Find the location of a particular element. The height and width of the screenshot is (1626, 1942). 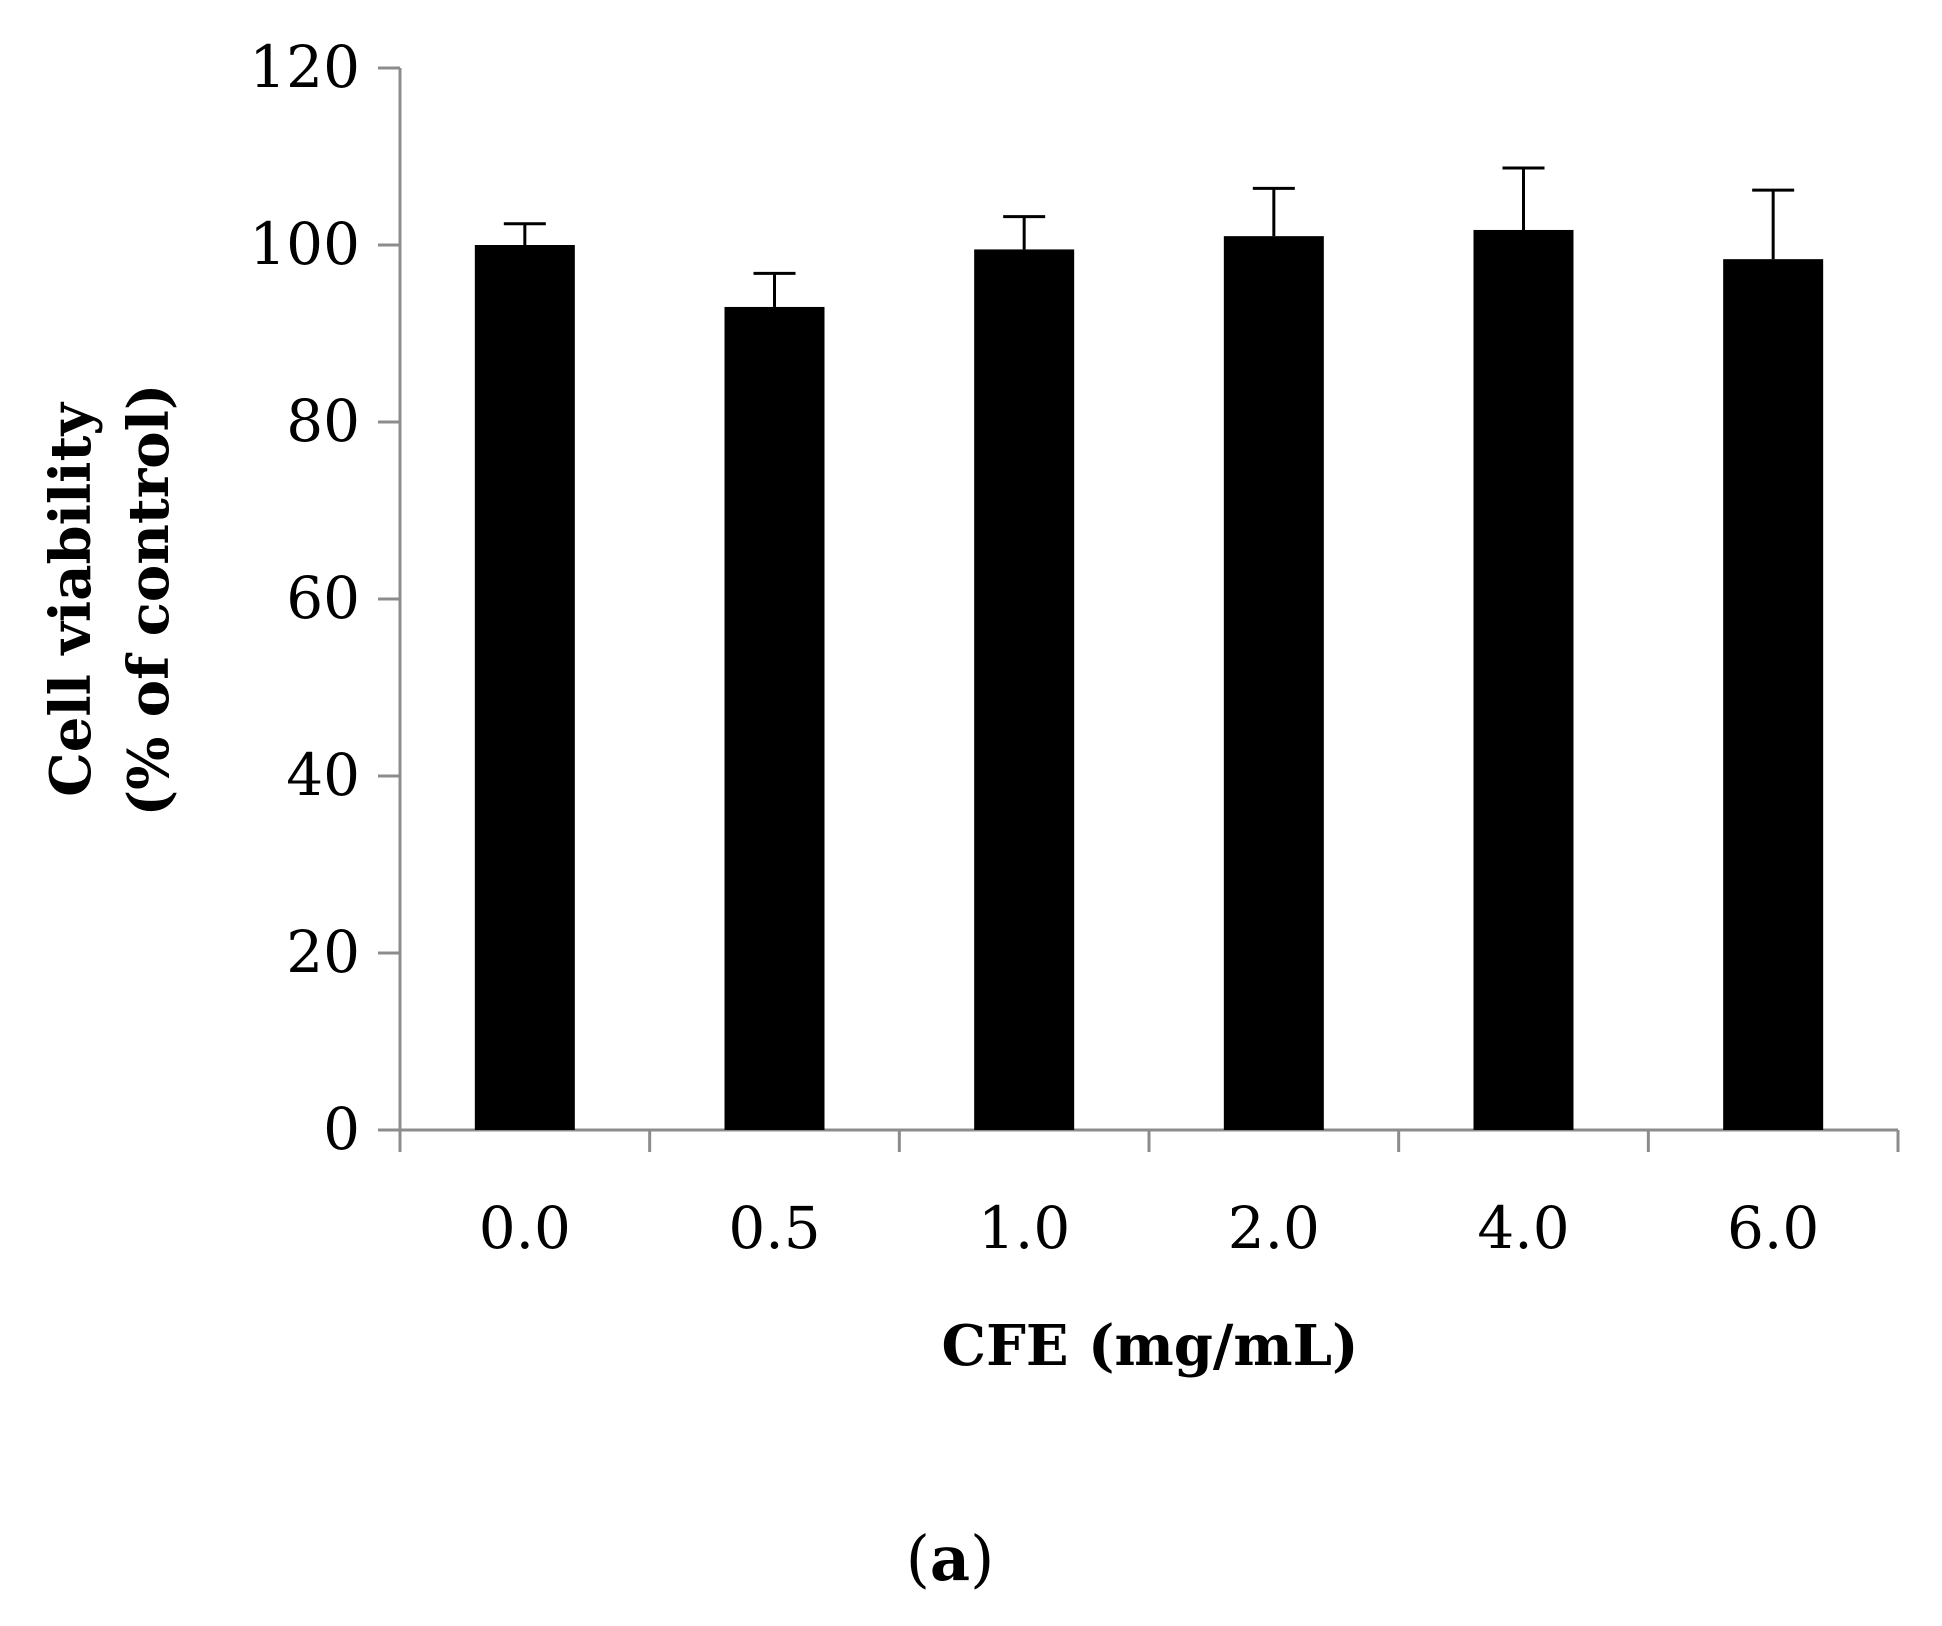

y-tick-label: 0 is located at coordinates (341, 1129).